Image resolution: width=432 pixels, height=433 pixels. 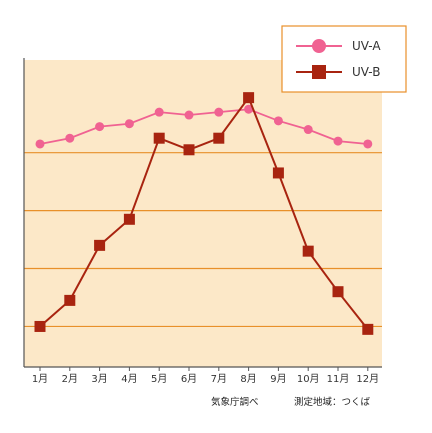 I want to click on series-uv-a, so click(x=204, y=126).